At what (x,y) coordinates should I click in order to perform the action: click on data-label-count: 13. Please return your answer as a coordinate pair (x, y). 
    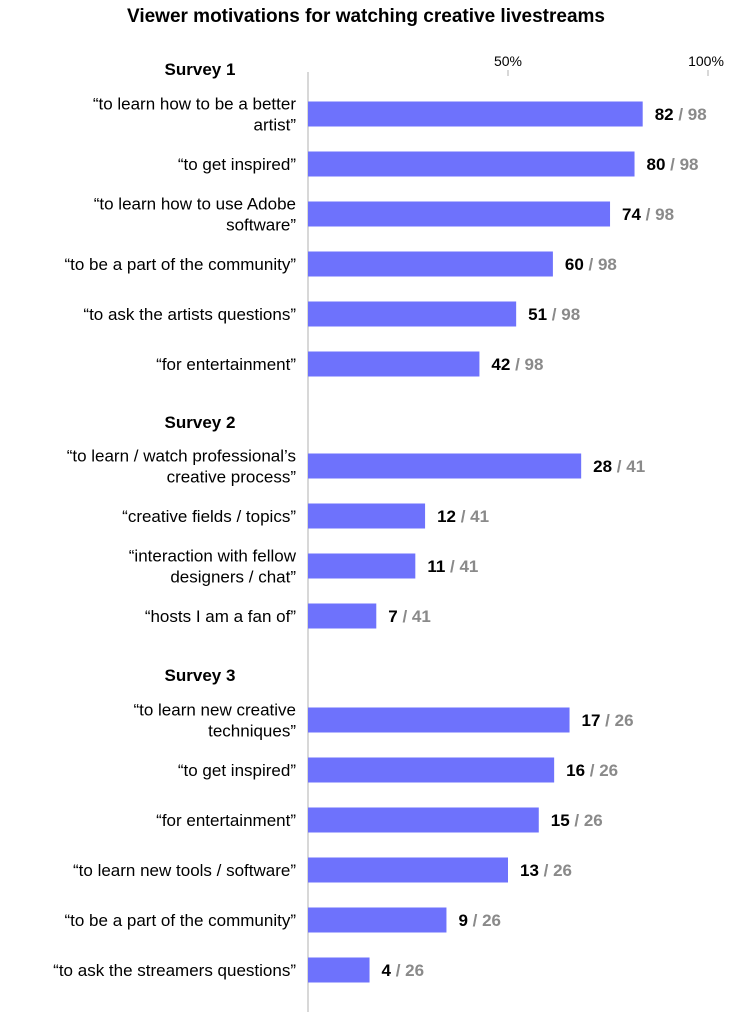
    Looking at the image, I should click on (529, 870).